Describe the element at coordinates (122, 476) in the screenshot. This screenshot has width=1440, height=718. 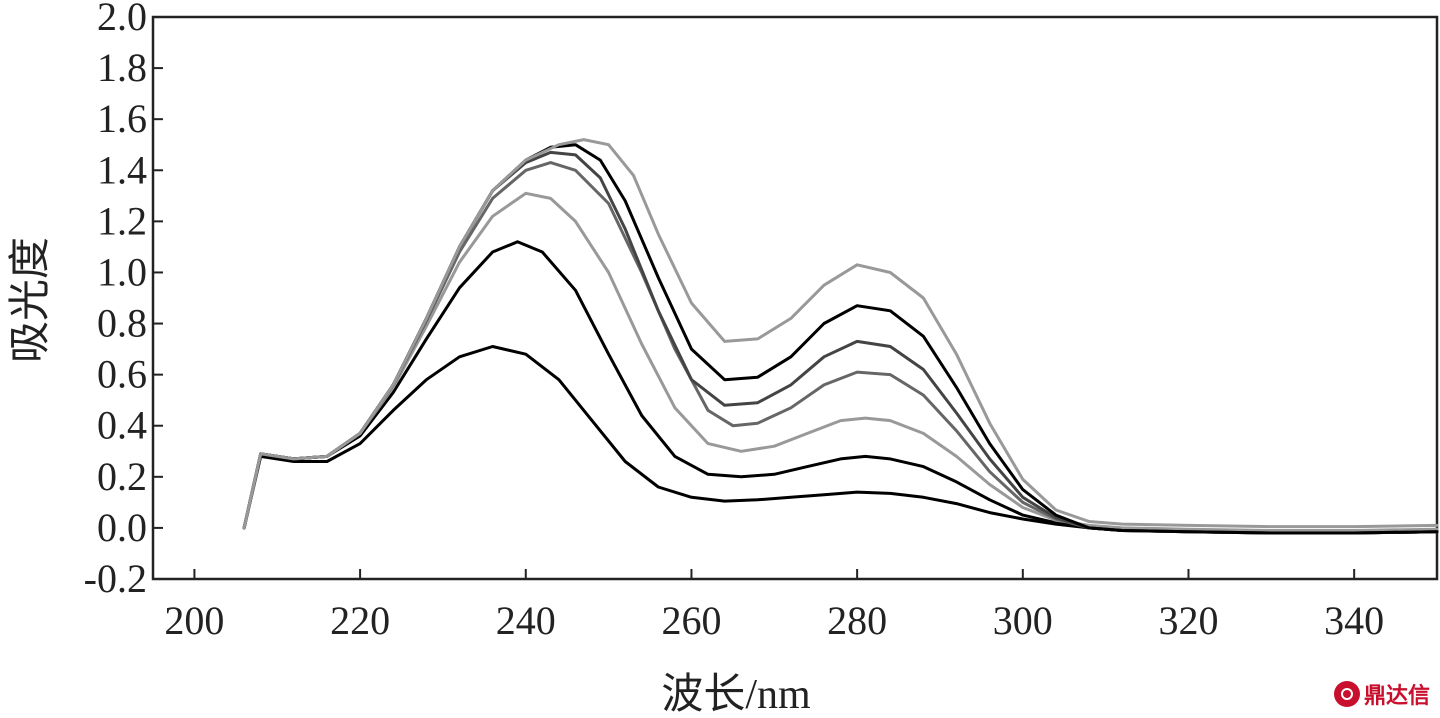
I see `y-tick-label: 0.2` at that location.